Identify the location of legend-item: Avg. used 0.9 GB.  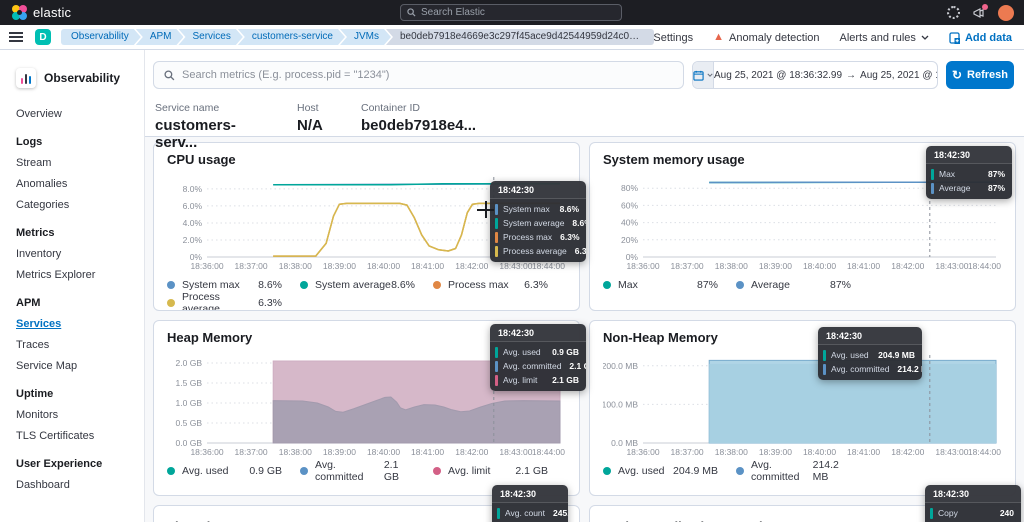
(233, 471).